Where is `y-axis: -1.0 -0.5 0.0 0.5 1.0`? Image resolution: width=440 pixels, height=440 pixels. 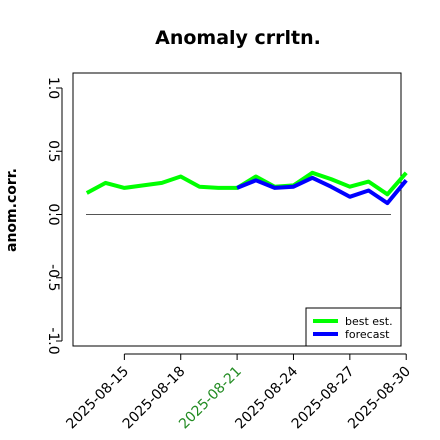 y-axis: -1.0 -0.5 0.0 0.5 1.0 is located at coordinates (54, 216).